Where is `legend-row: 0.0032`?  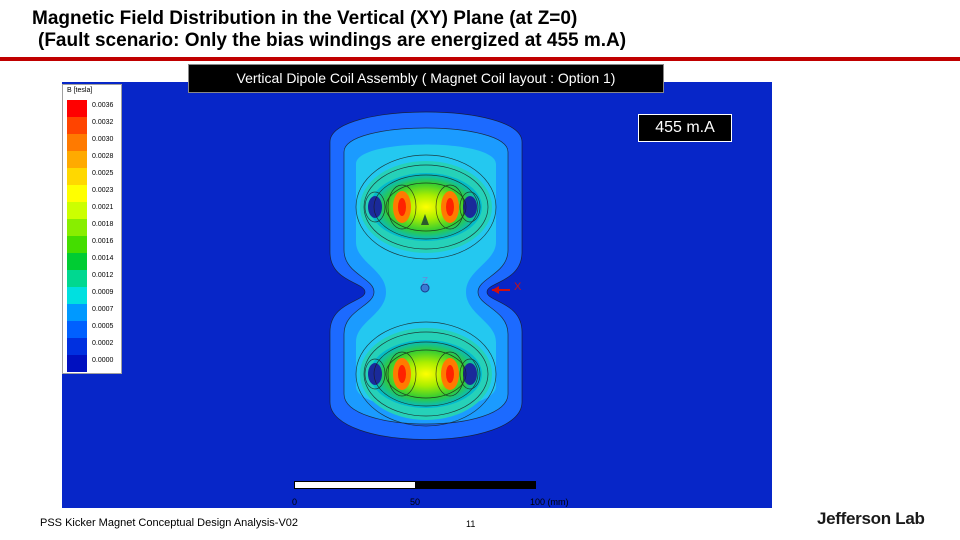 legend-row: 0.0032 is located at coordinates (94, 125).